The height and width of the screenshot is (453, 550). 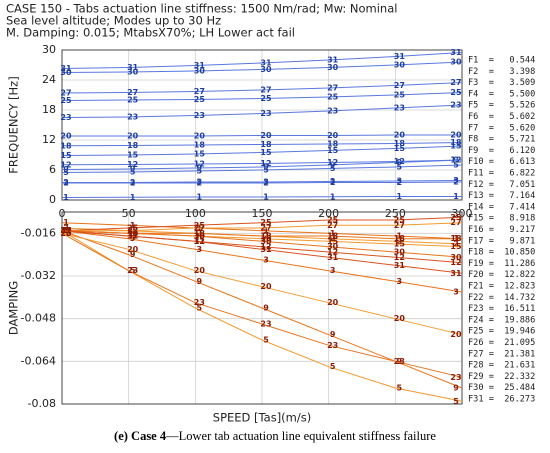 I want to click on mode-frequency: F1 = 0.544, so click(x=501, y=61).